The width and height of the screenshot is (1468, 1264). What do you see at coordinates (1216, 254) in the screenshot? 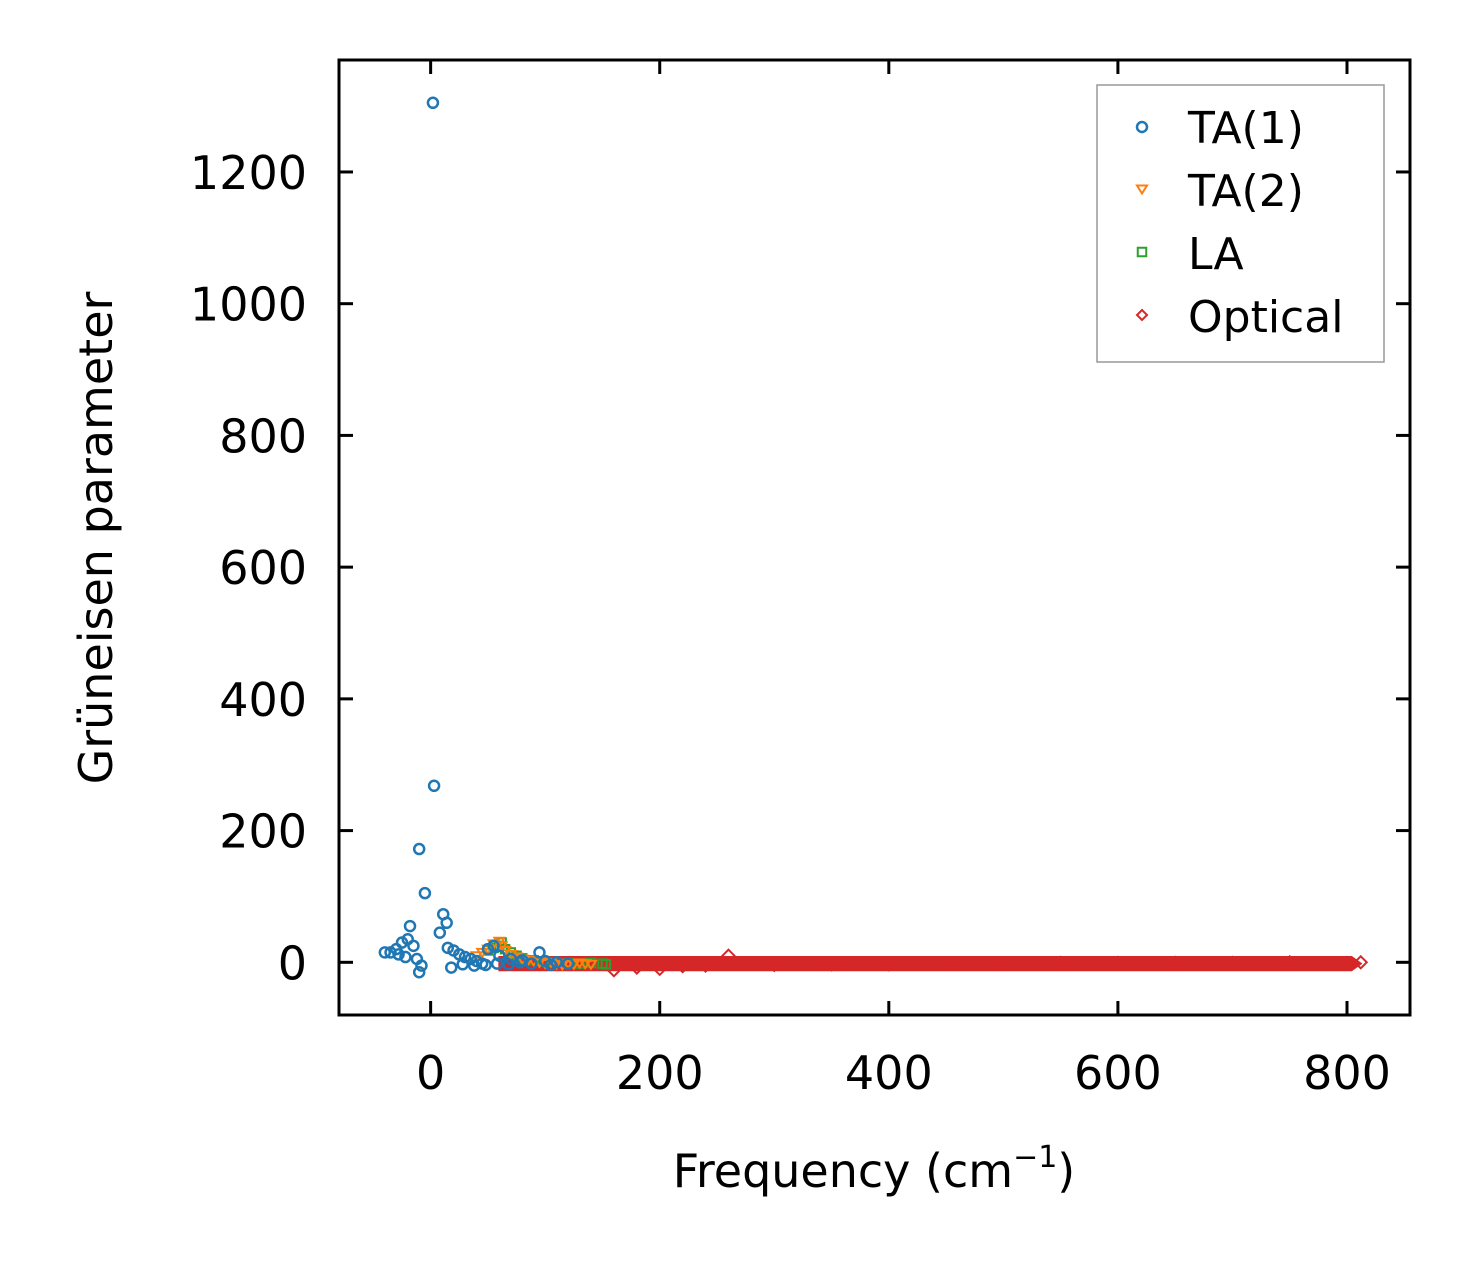
I see `legend-label-la: LA` at bounding box center [1216, 254].